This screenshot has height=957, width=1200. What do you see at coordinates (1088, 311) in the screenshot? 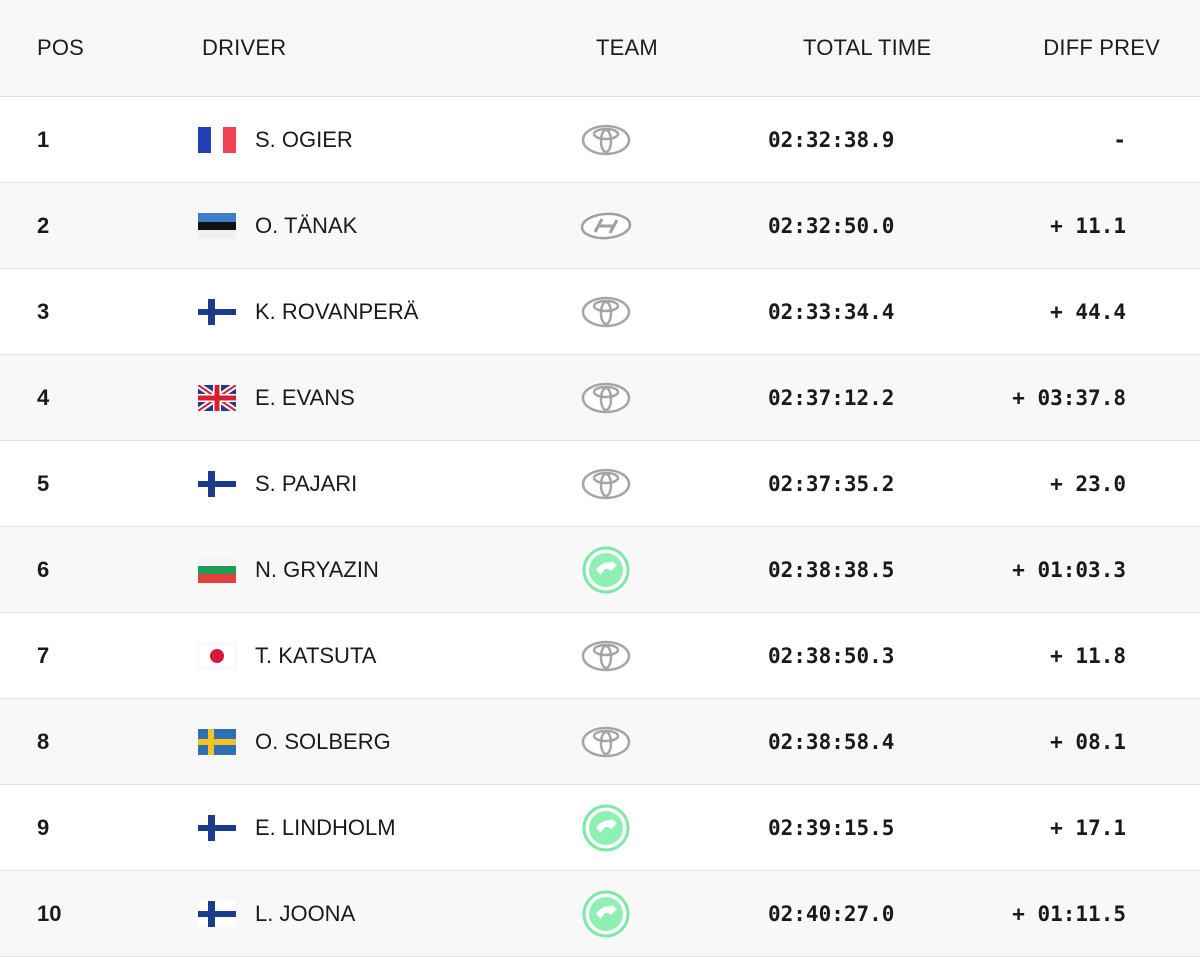
I see `diff-prev: + 44.4` at bounding box center [1088, 311].